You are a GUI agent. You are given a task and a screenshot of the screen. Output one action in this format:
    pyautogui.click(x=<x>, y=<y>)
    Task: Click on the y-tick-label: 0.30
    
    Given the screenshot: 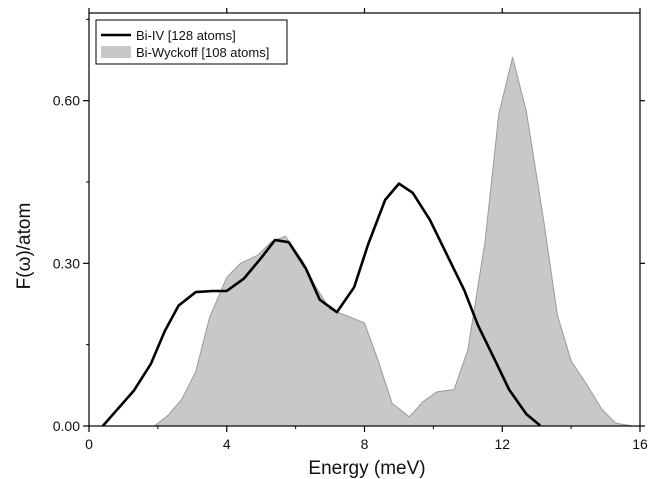 What is the action you would take?
    pyautogui.click(x=66, y=263)
    